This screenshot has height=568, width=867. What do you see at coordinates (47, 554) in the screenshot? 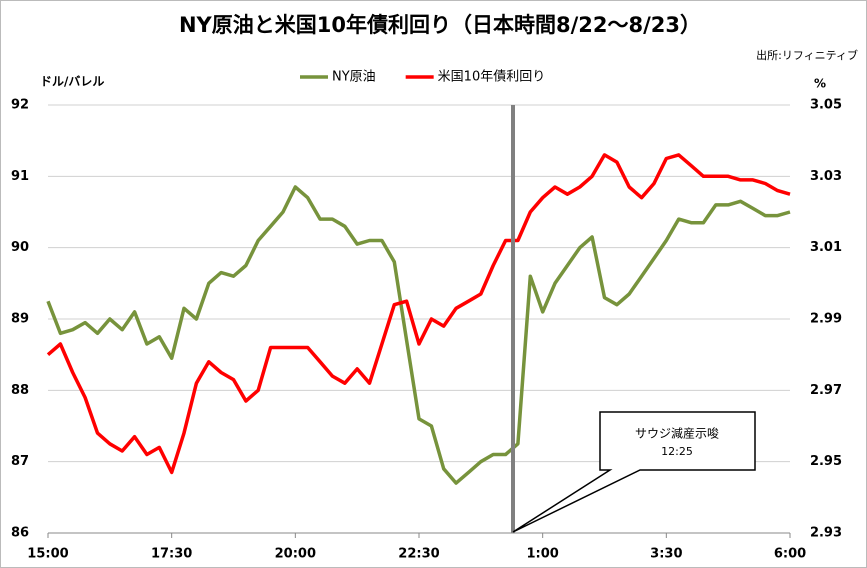
I see `x-tick-label: 15:00` at bounding box center [47, 554].